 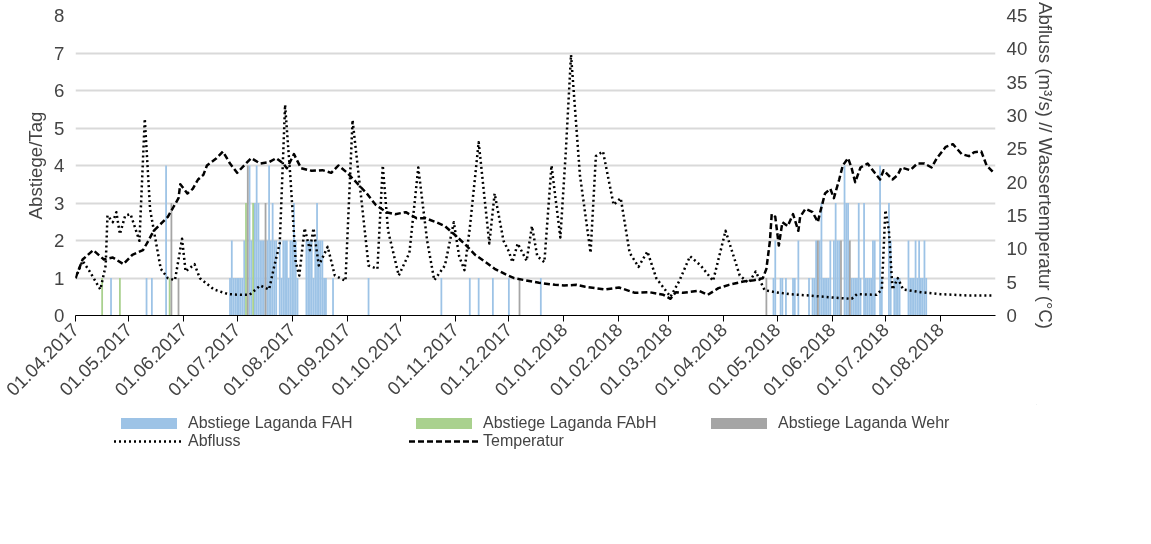 I want to click on y2-tick-label: 30, so click(x=1017, y=115).